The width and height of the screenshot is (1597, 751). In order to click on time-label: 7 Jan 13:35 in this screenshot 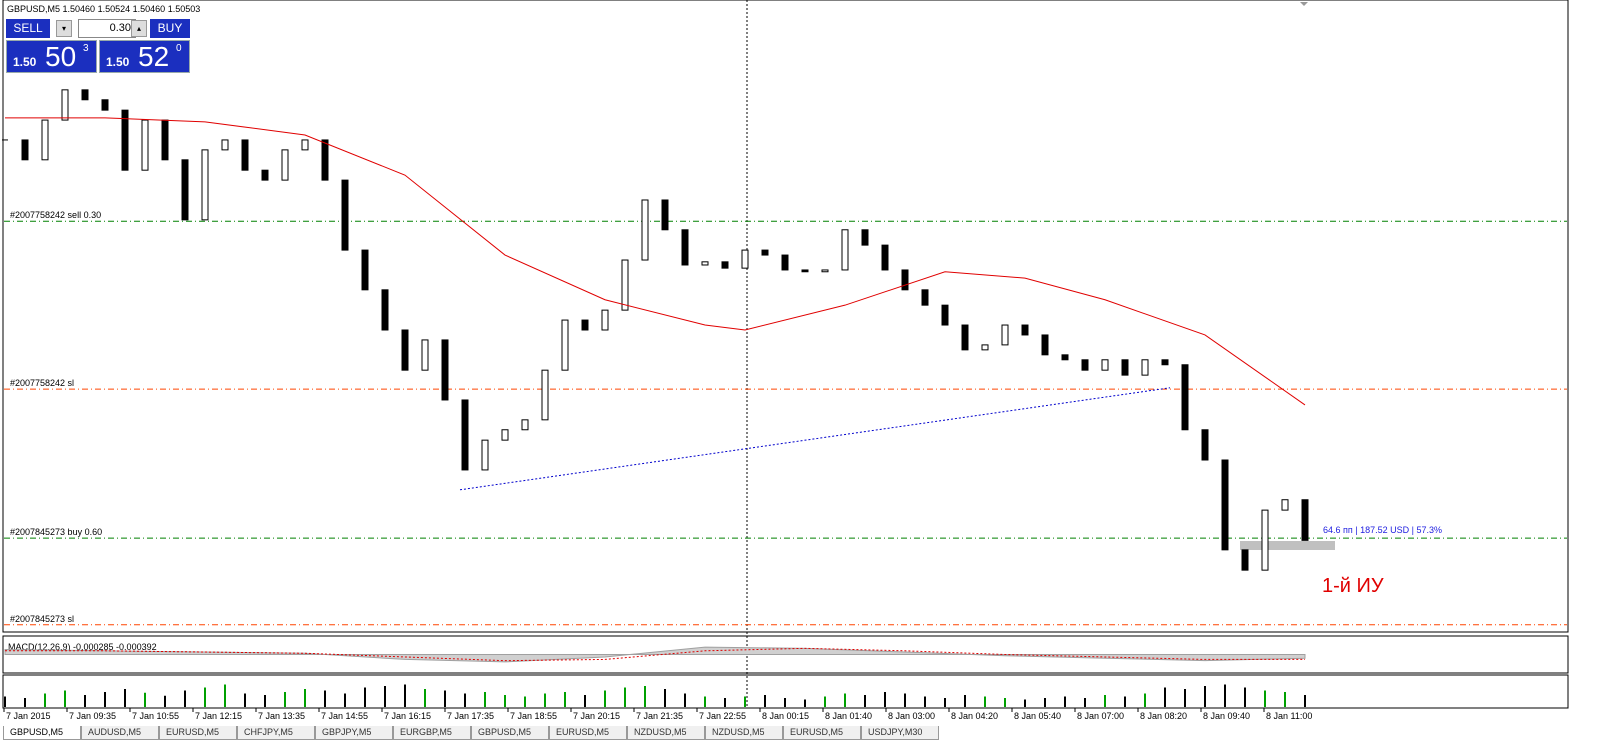, I will do `click(281, 716)`.